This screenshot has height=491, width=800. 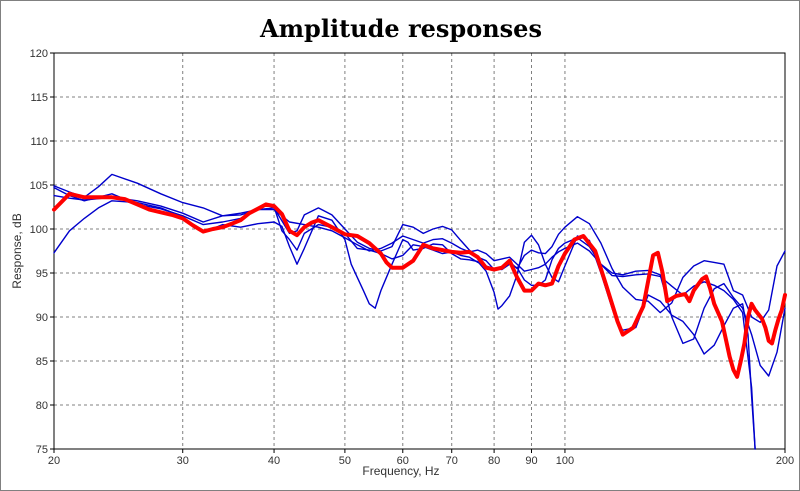 I want to click on x-tick-label: 70, so click(x=452, y=461).